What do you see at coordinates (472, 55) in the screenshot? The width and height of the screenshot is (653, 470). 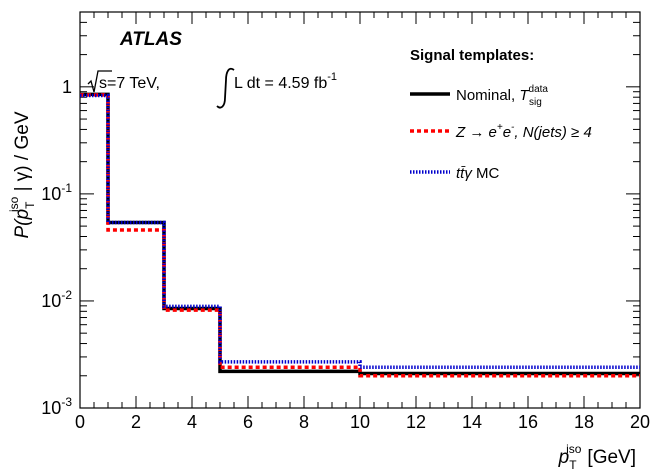 I see `legend-title: Signal templates:` at bounding box center [472, 55].